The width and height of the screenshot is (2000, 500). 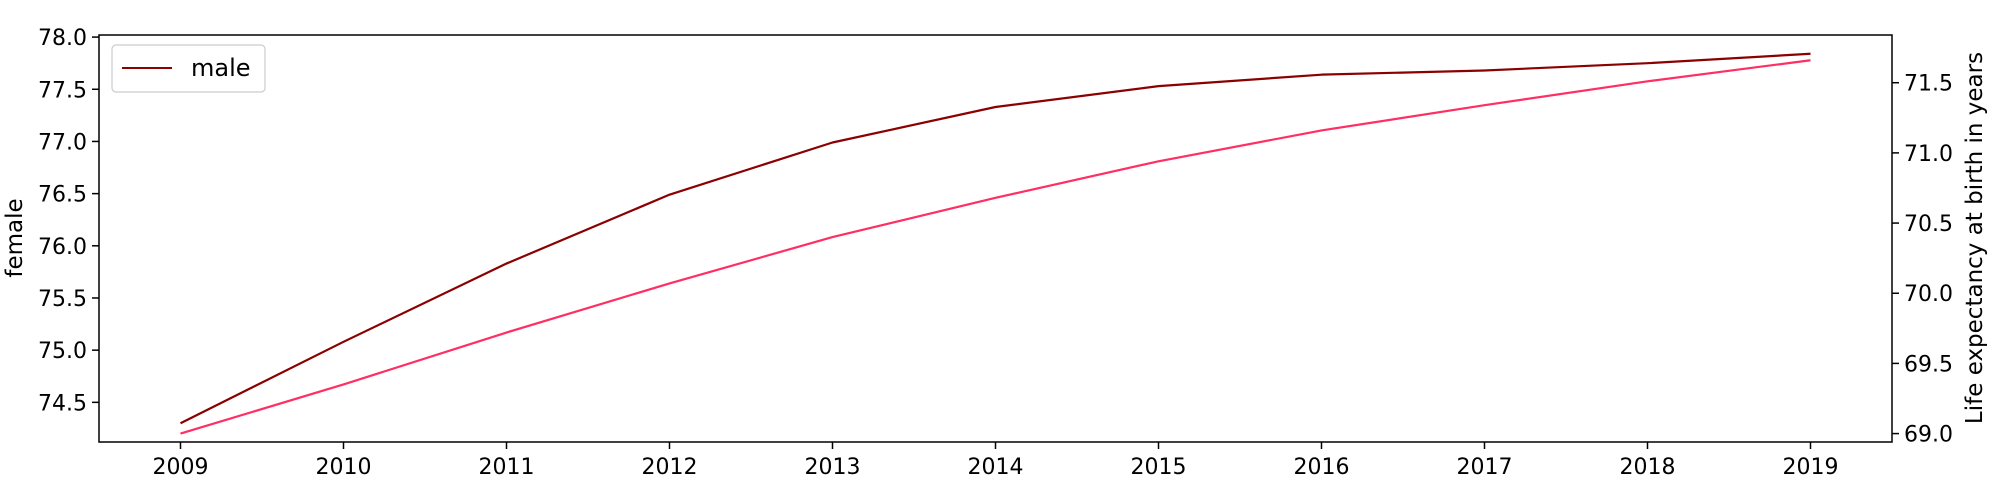 I want to click on legend-label-male: male, so click(x=221, y=68).